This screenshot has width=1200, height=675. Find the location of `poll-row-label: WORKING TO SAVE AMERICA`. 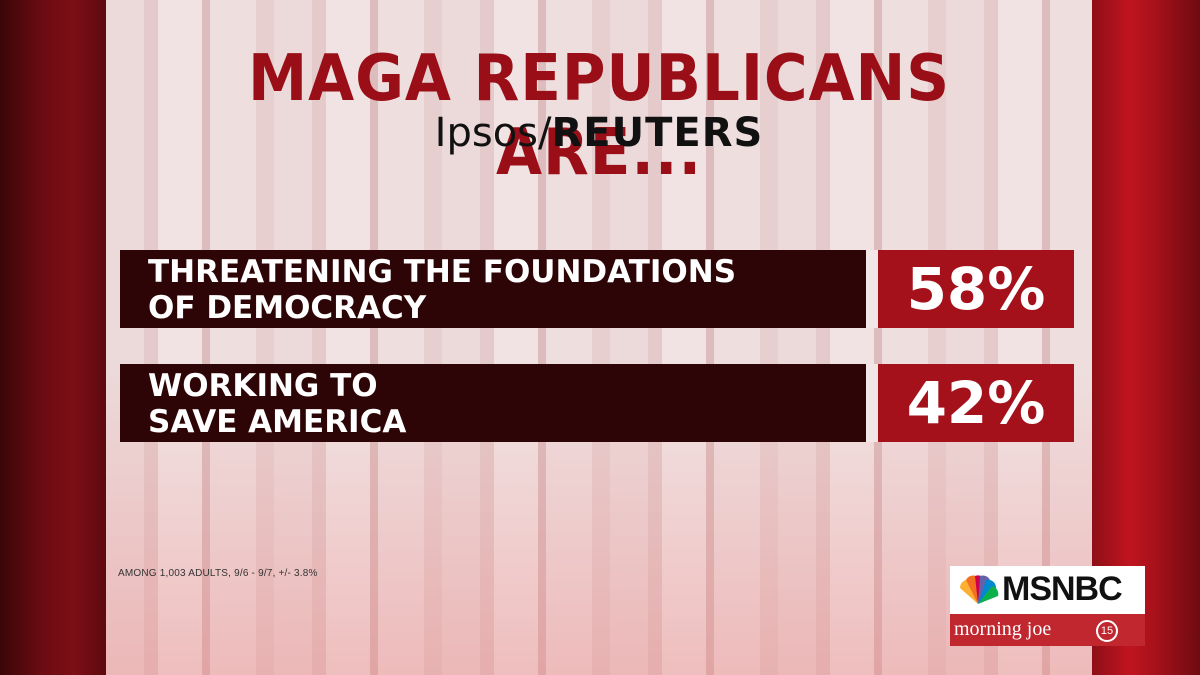

poll-row-label: WORKING TO SAVE AMERICA is located at coordinates (493, 403).